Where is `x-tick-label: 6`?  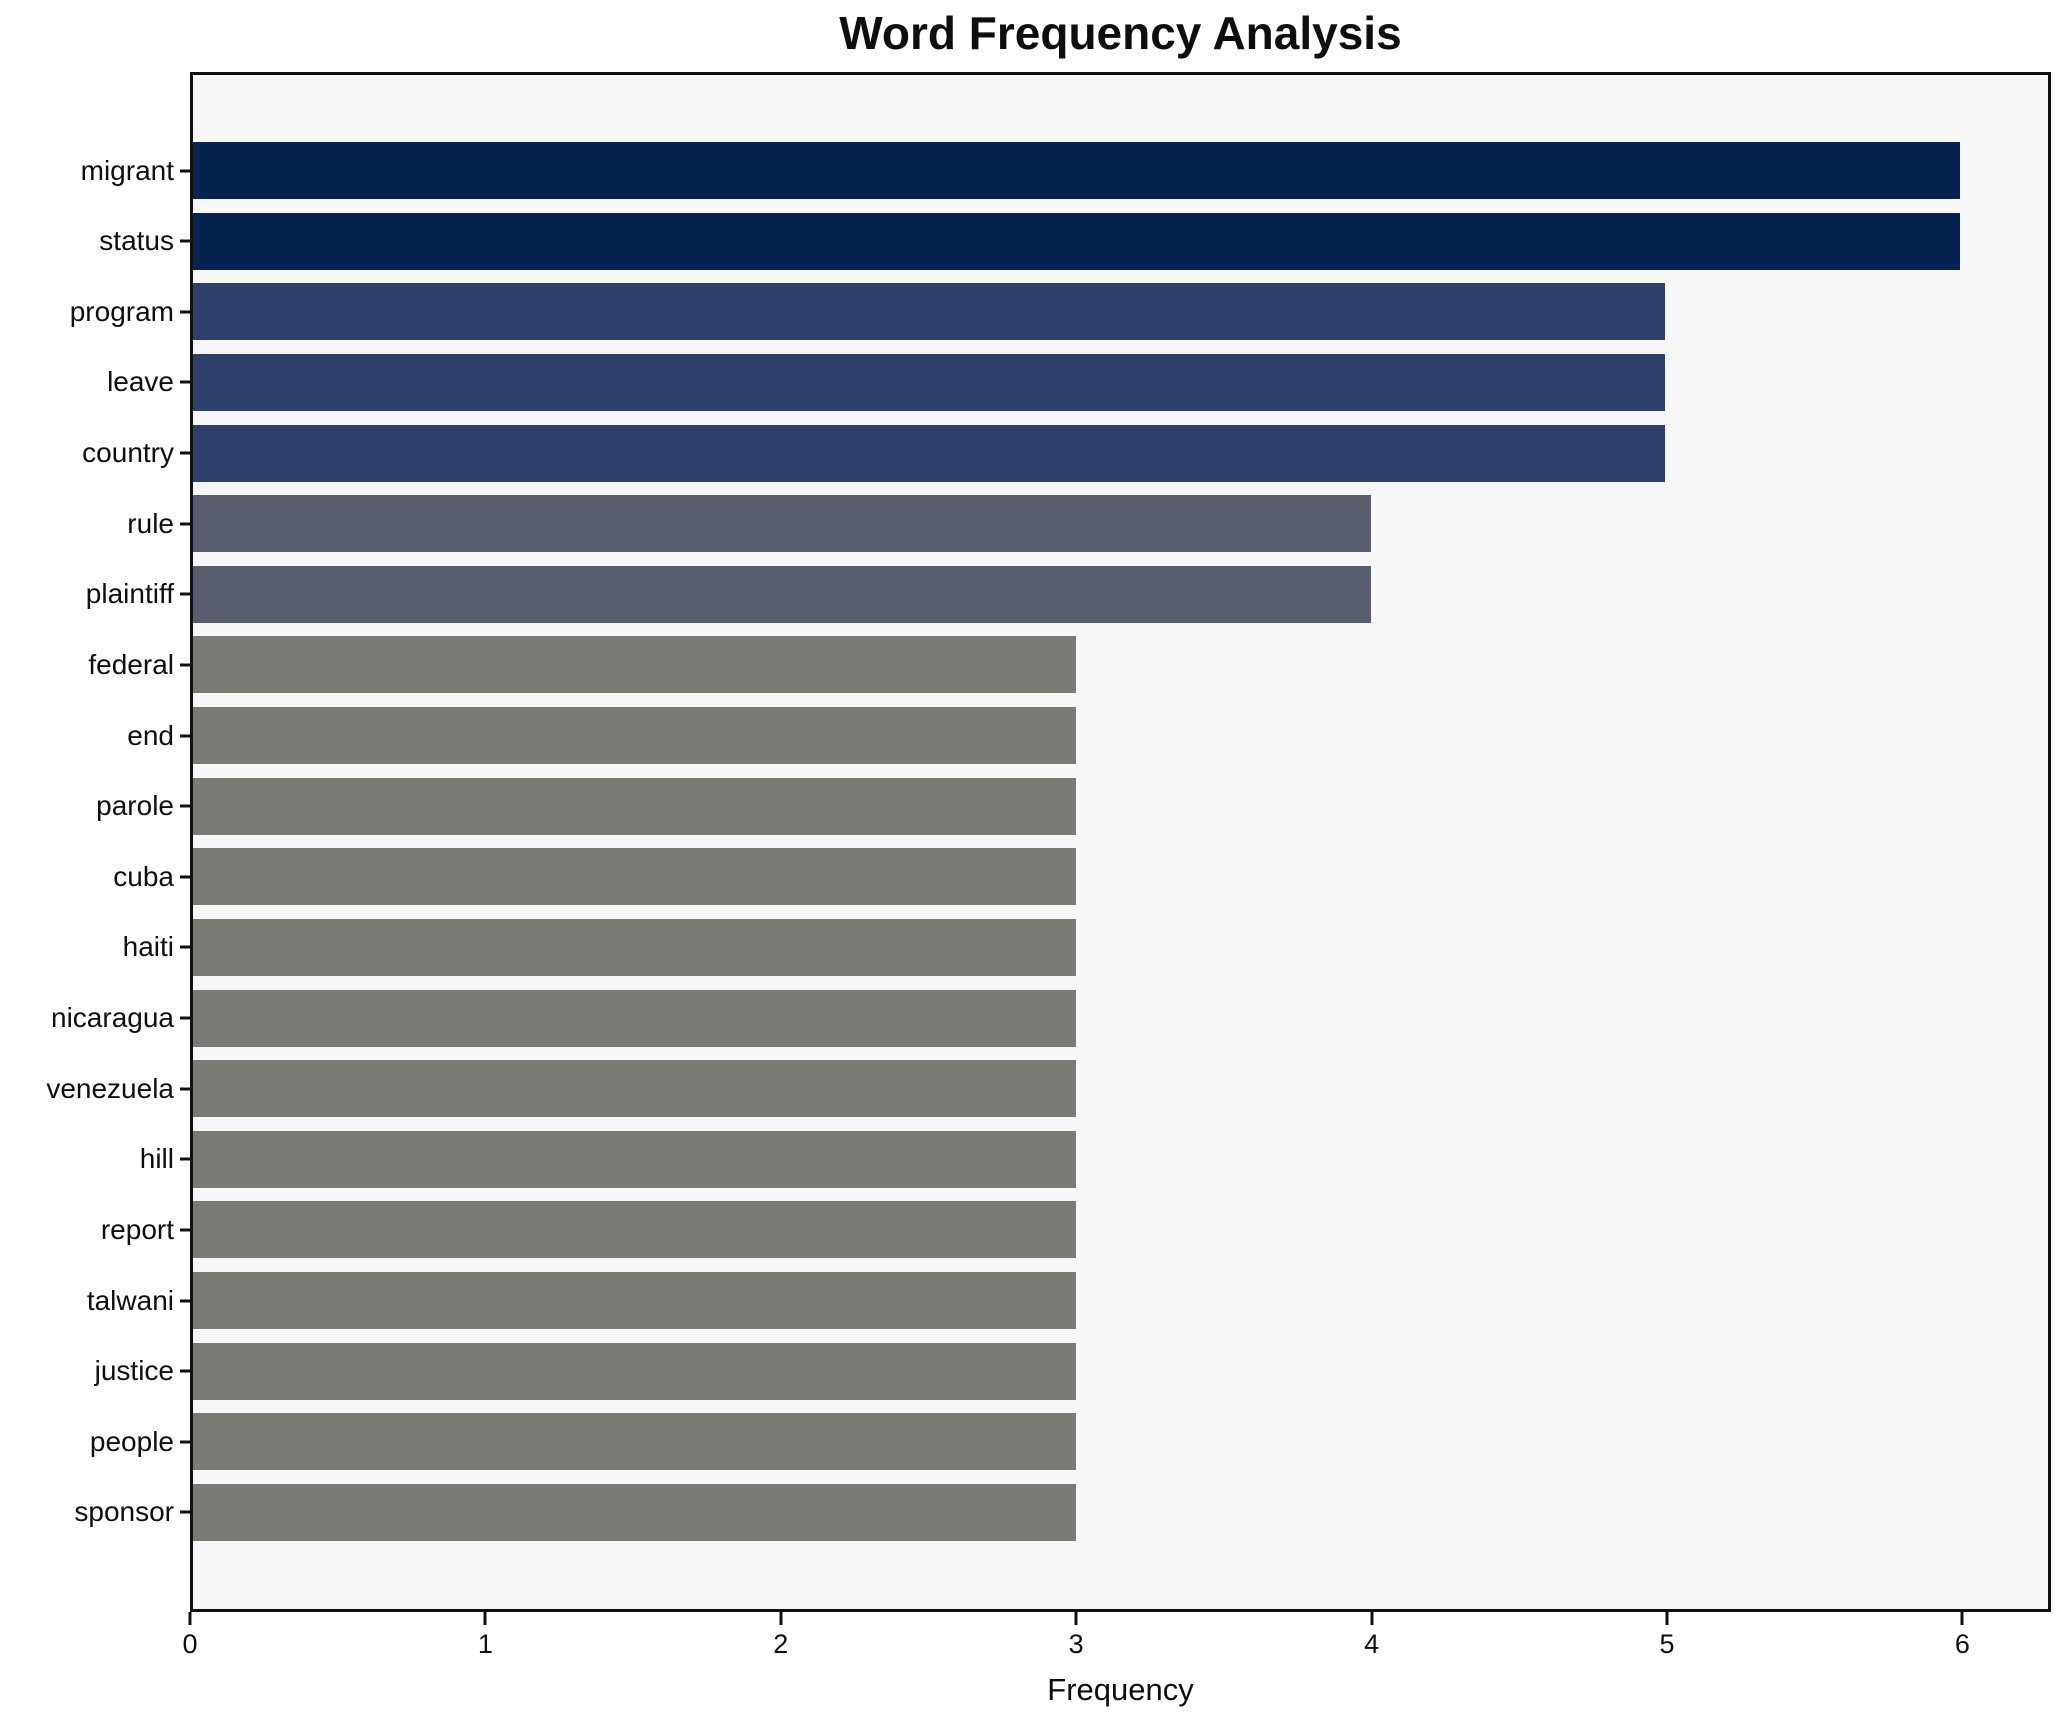 x-tick-label: 6 is located at coordinates (1962, 1644).